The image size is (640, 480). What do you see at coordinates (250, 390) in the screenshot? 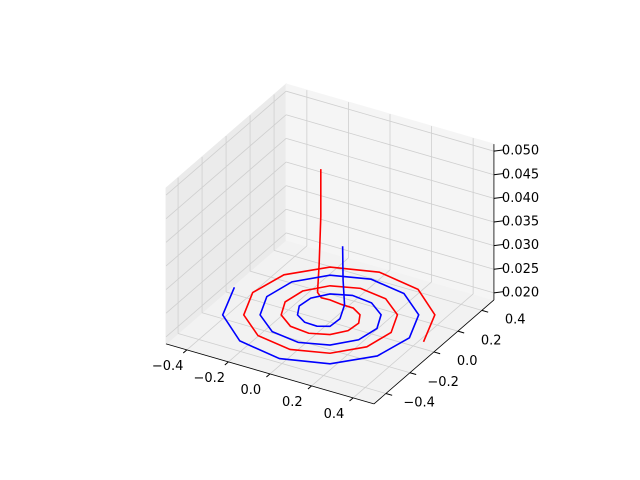
I see `x-tick-label: 0.0` at bounding box center [250, 390].